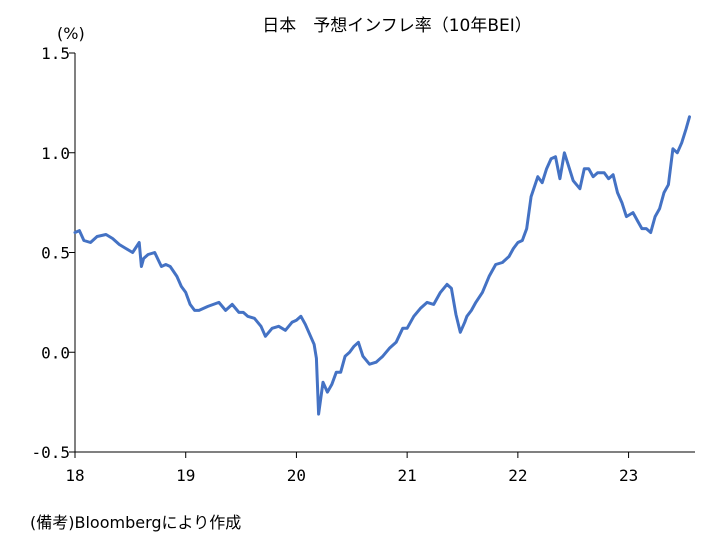 Image resolution: width=714 pixels, height=534 pixels. Describe the element at coordinates (517, 475) in the screenshot. I see `x-tick-label: 22` at that location.